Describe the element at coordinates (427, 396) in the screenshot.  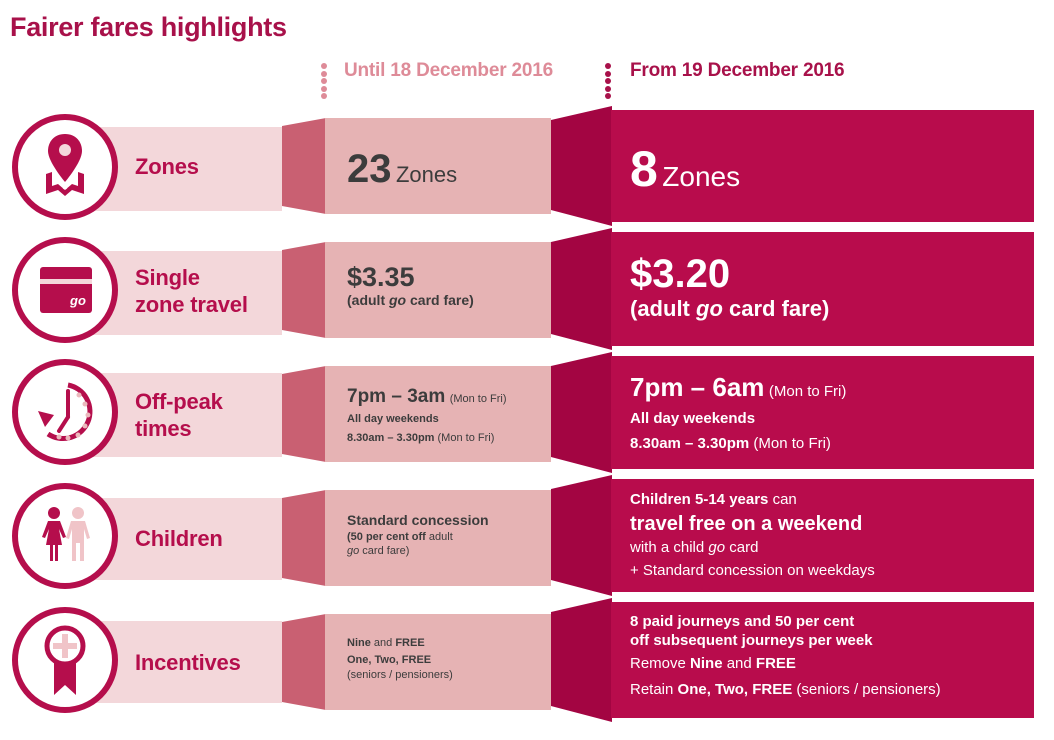
I see `offpeak-evening-before: 7pm – 3am (Mon to Fri)` at that location.